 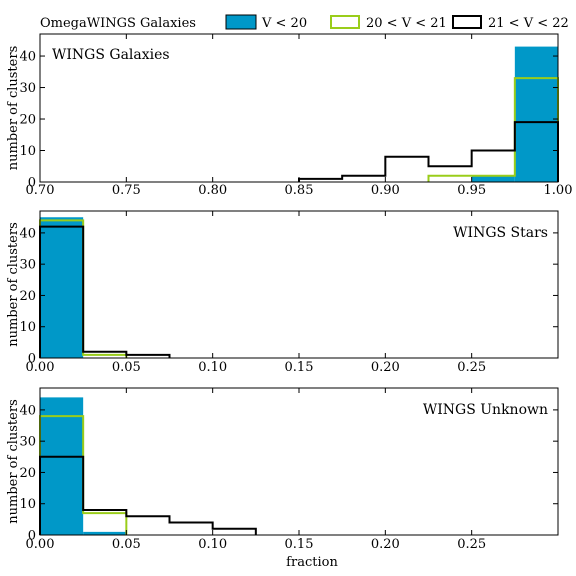 I want to click on x-tick-label: 0.90, so click(x=385, y=190).